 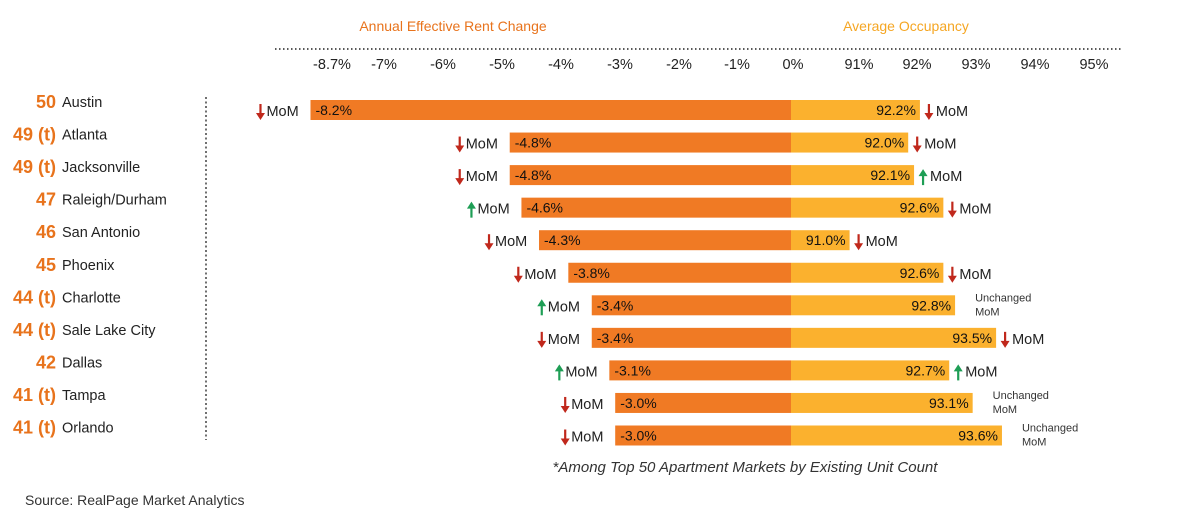 What do you see at coordinates (620, 65) in the screenshot?
I see `rent-tick-label: -3%` at bounding box center [620, 65].